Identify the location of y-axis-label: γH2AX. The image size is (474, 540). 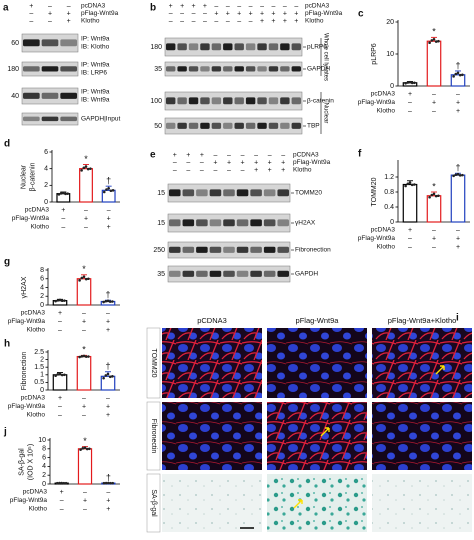
(24, 287).